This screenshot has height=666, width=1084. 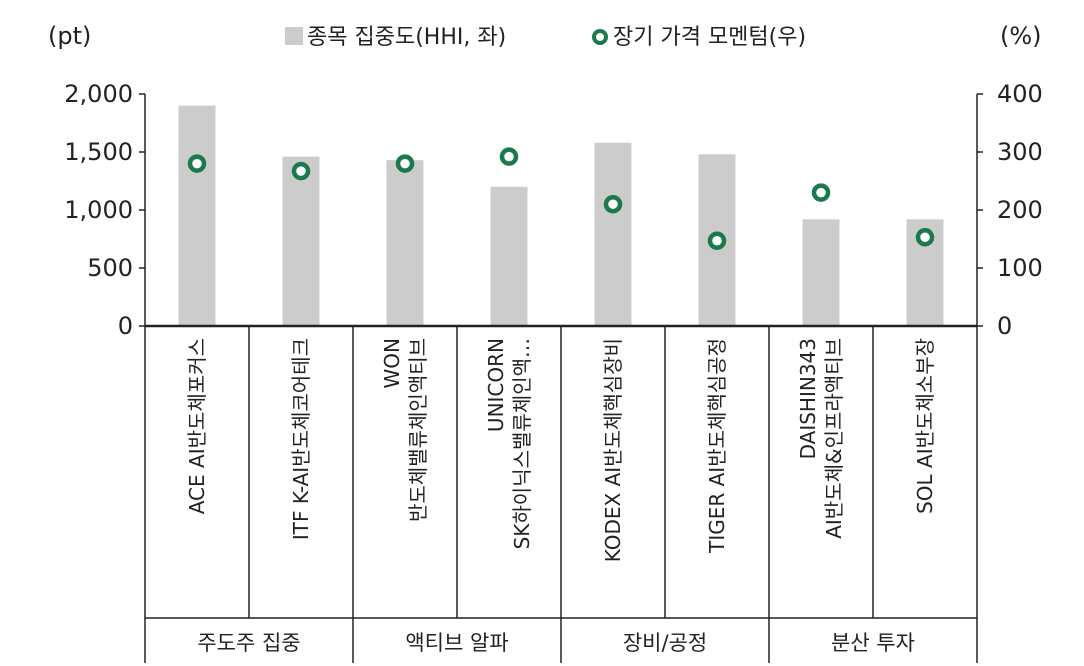 I want to click on right-tick-label: 300, so click(x=1020, y=152).